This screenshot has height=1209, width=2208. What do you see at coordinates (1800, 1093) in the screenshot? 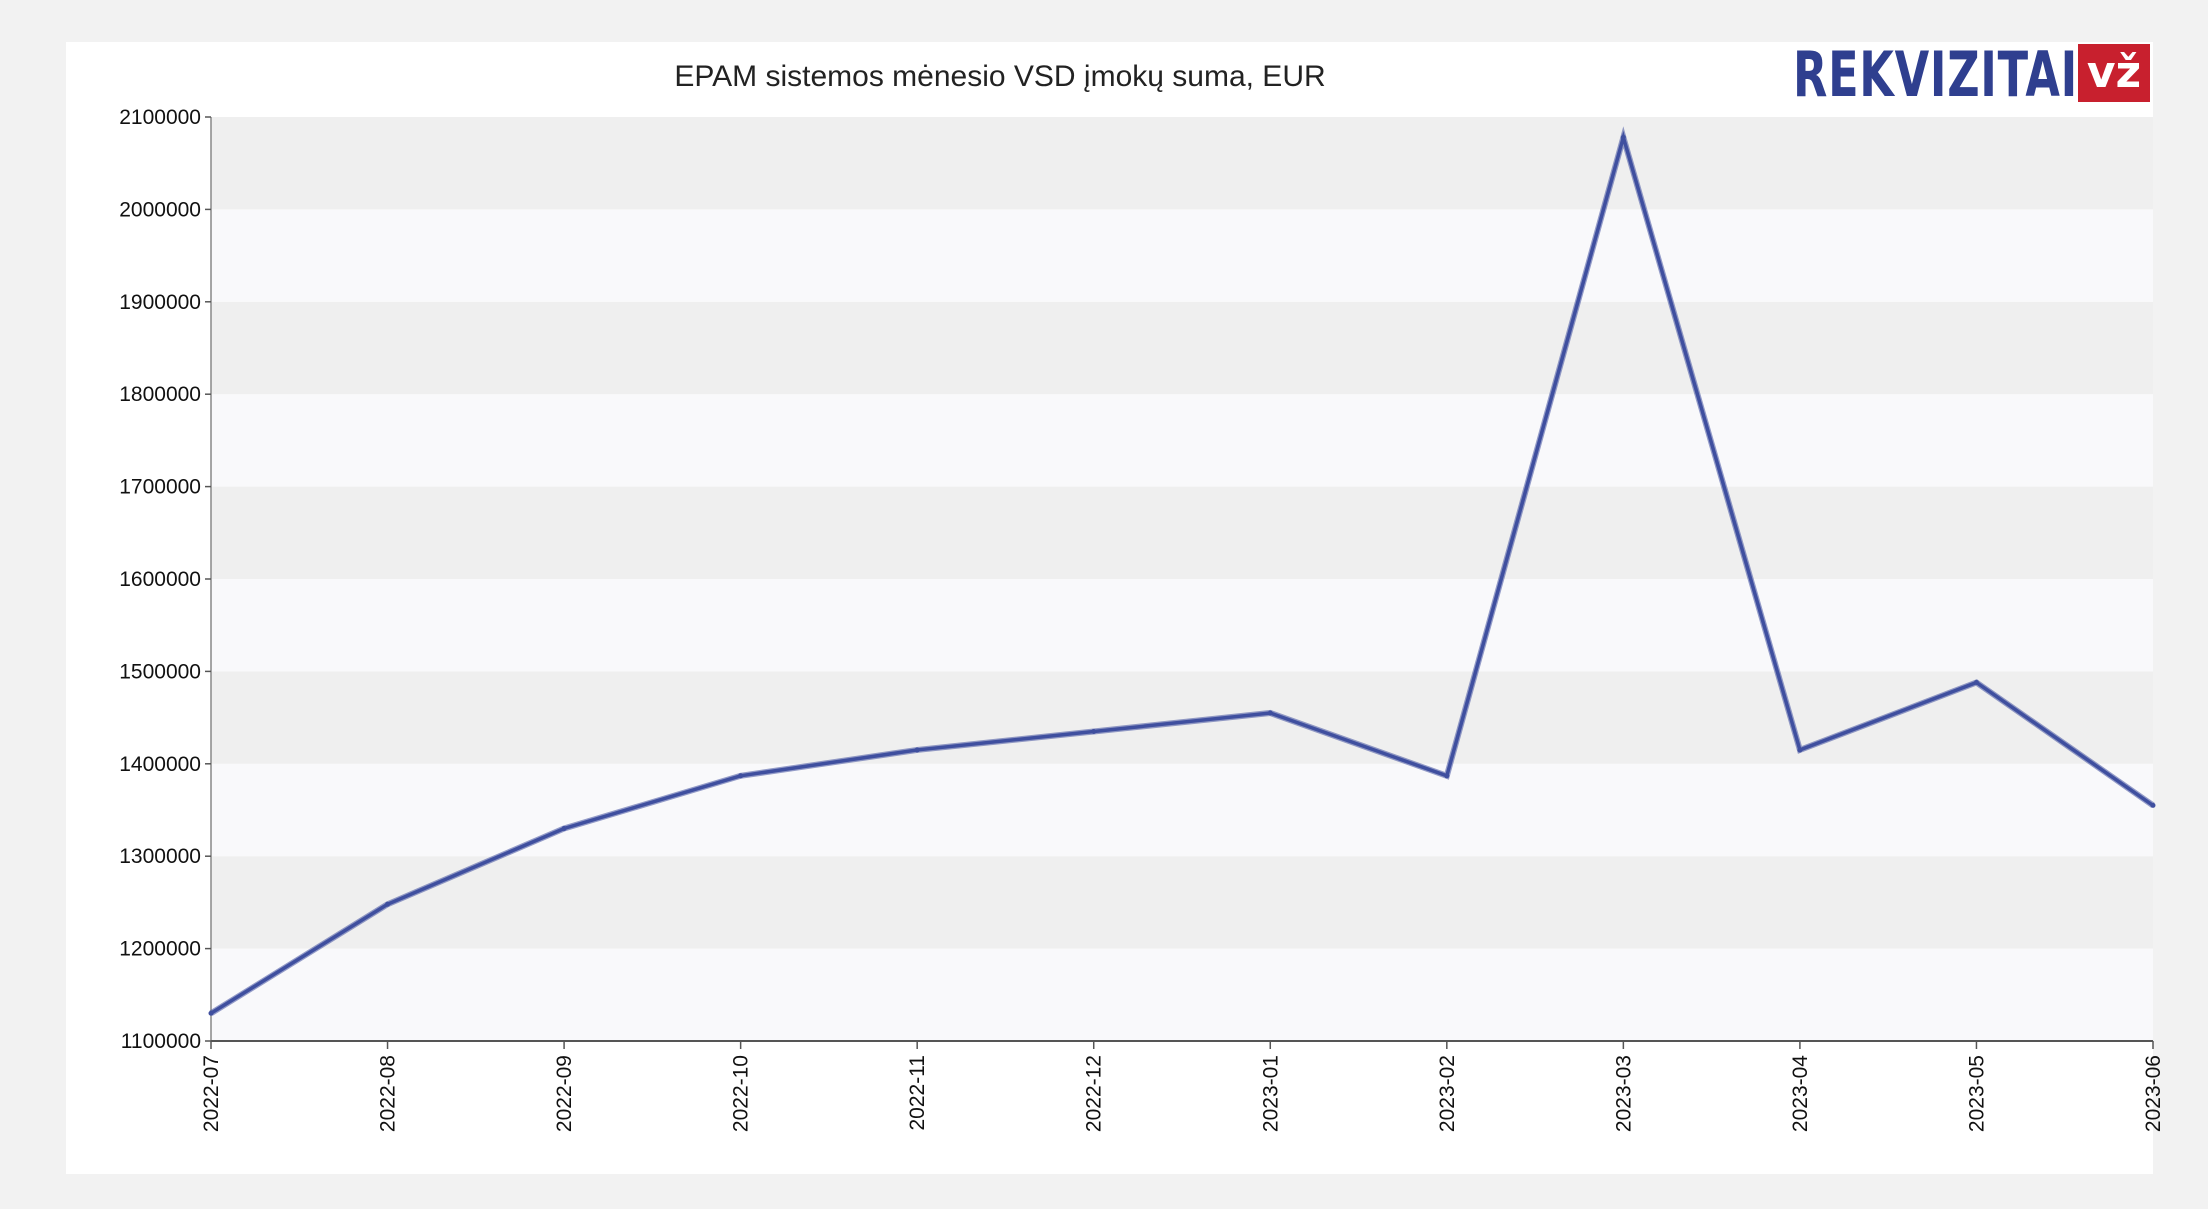
I see `x-tick-label: 2023-04` at bounding box center [1800, 1093].